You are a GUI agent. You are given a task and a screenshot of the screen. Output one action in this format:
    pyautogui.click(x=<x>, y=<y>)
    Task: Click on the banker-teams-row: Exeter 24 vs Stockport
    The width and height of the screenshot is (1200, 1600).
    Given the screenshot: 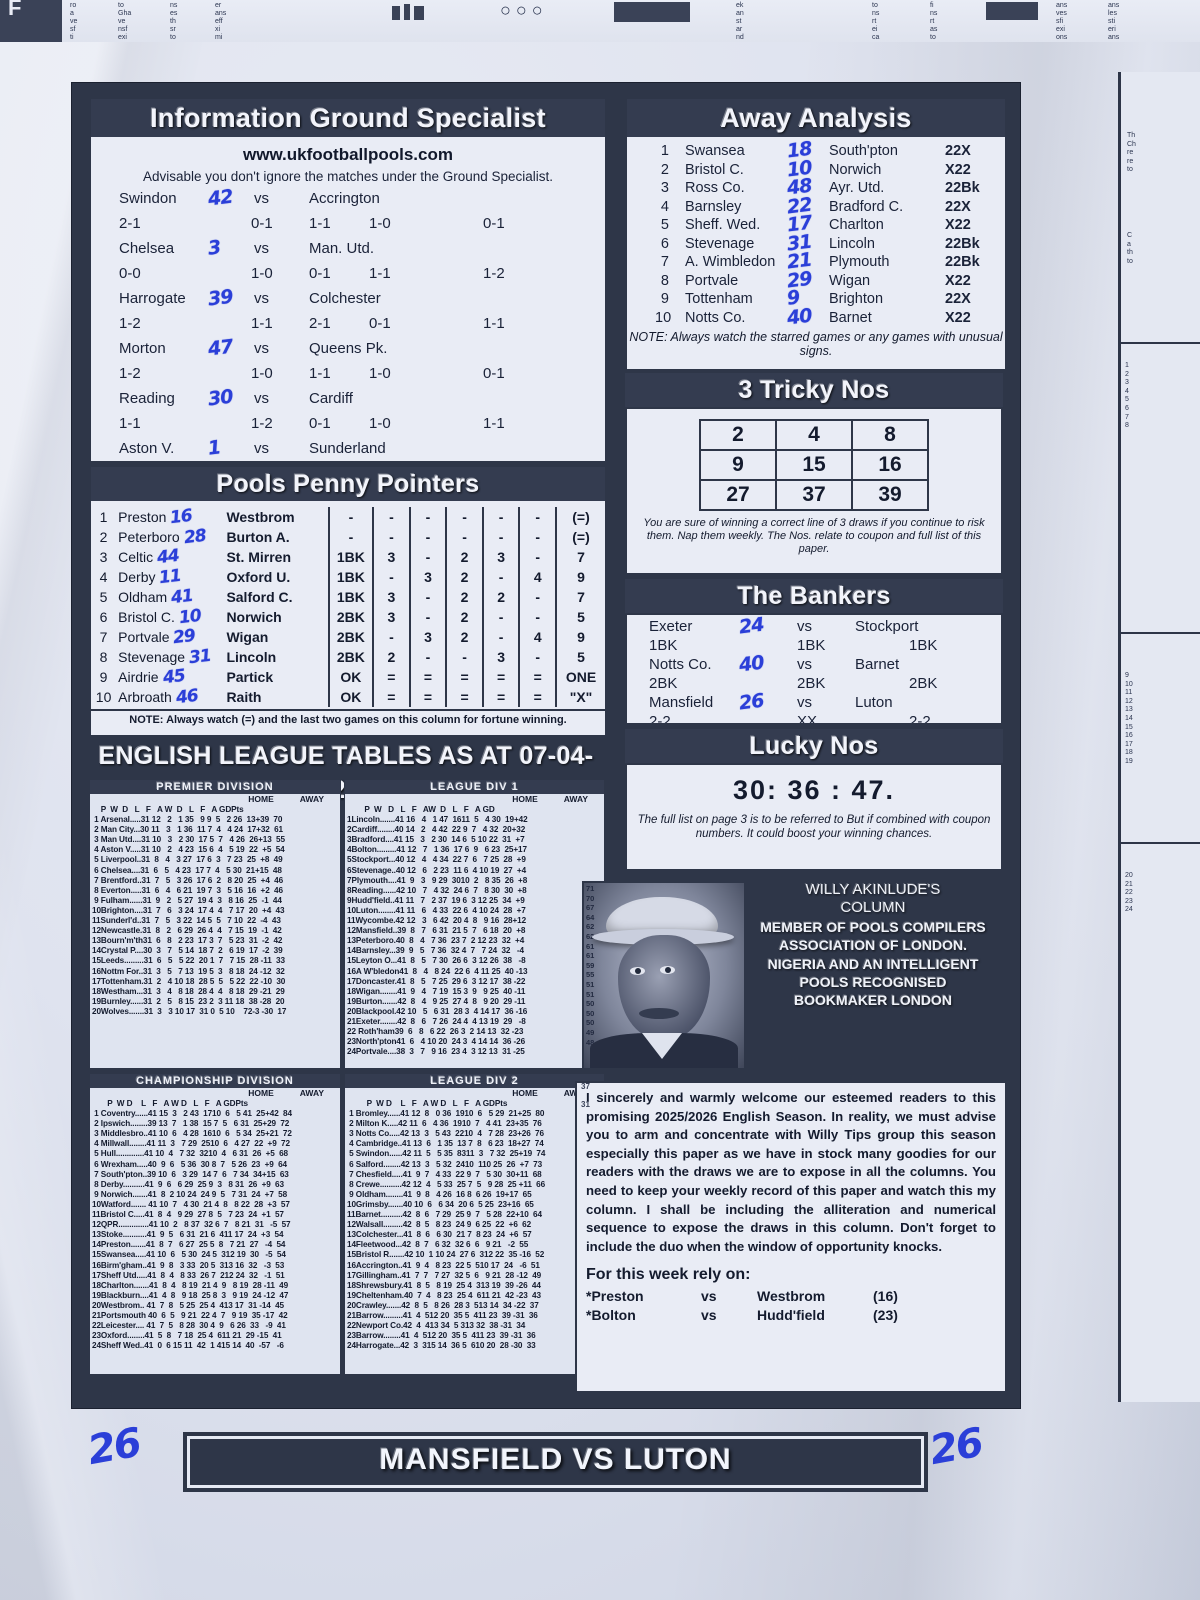 What is the action you would take?
    pyautogui.click(x=814, y=626)
    